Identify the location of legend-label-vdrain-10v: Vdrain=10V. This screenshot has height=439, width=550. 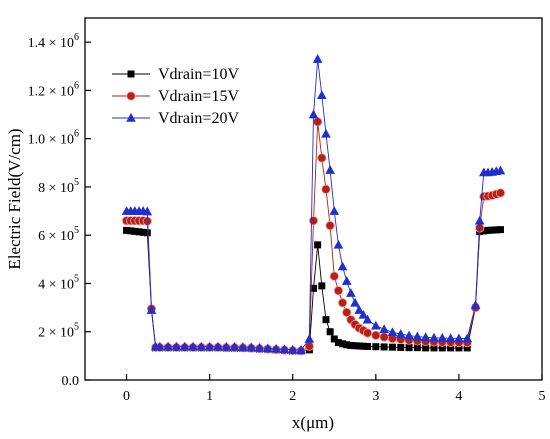
(198, 74).